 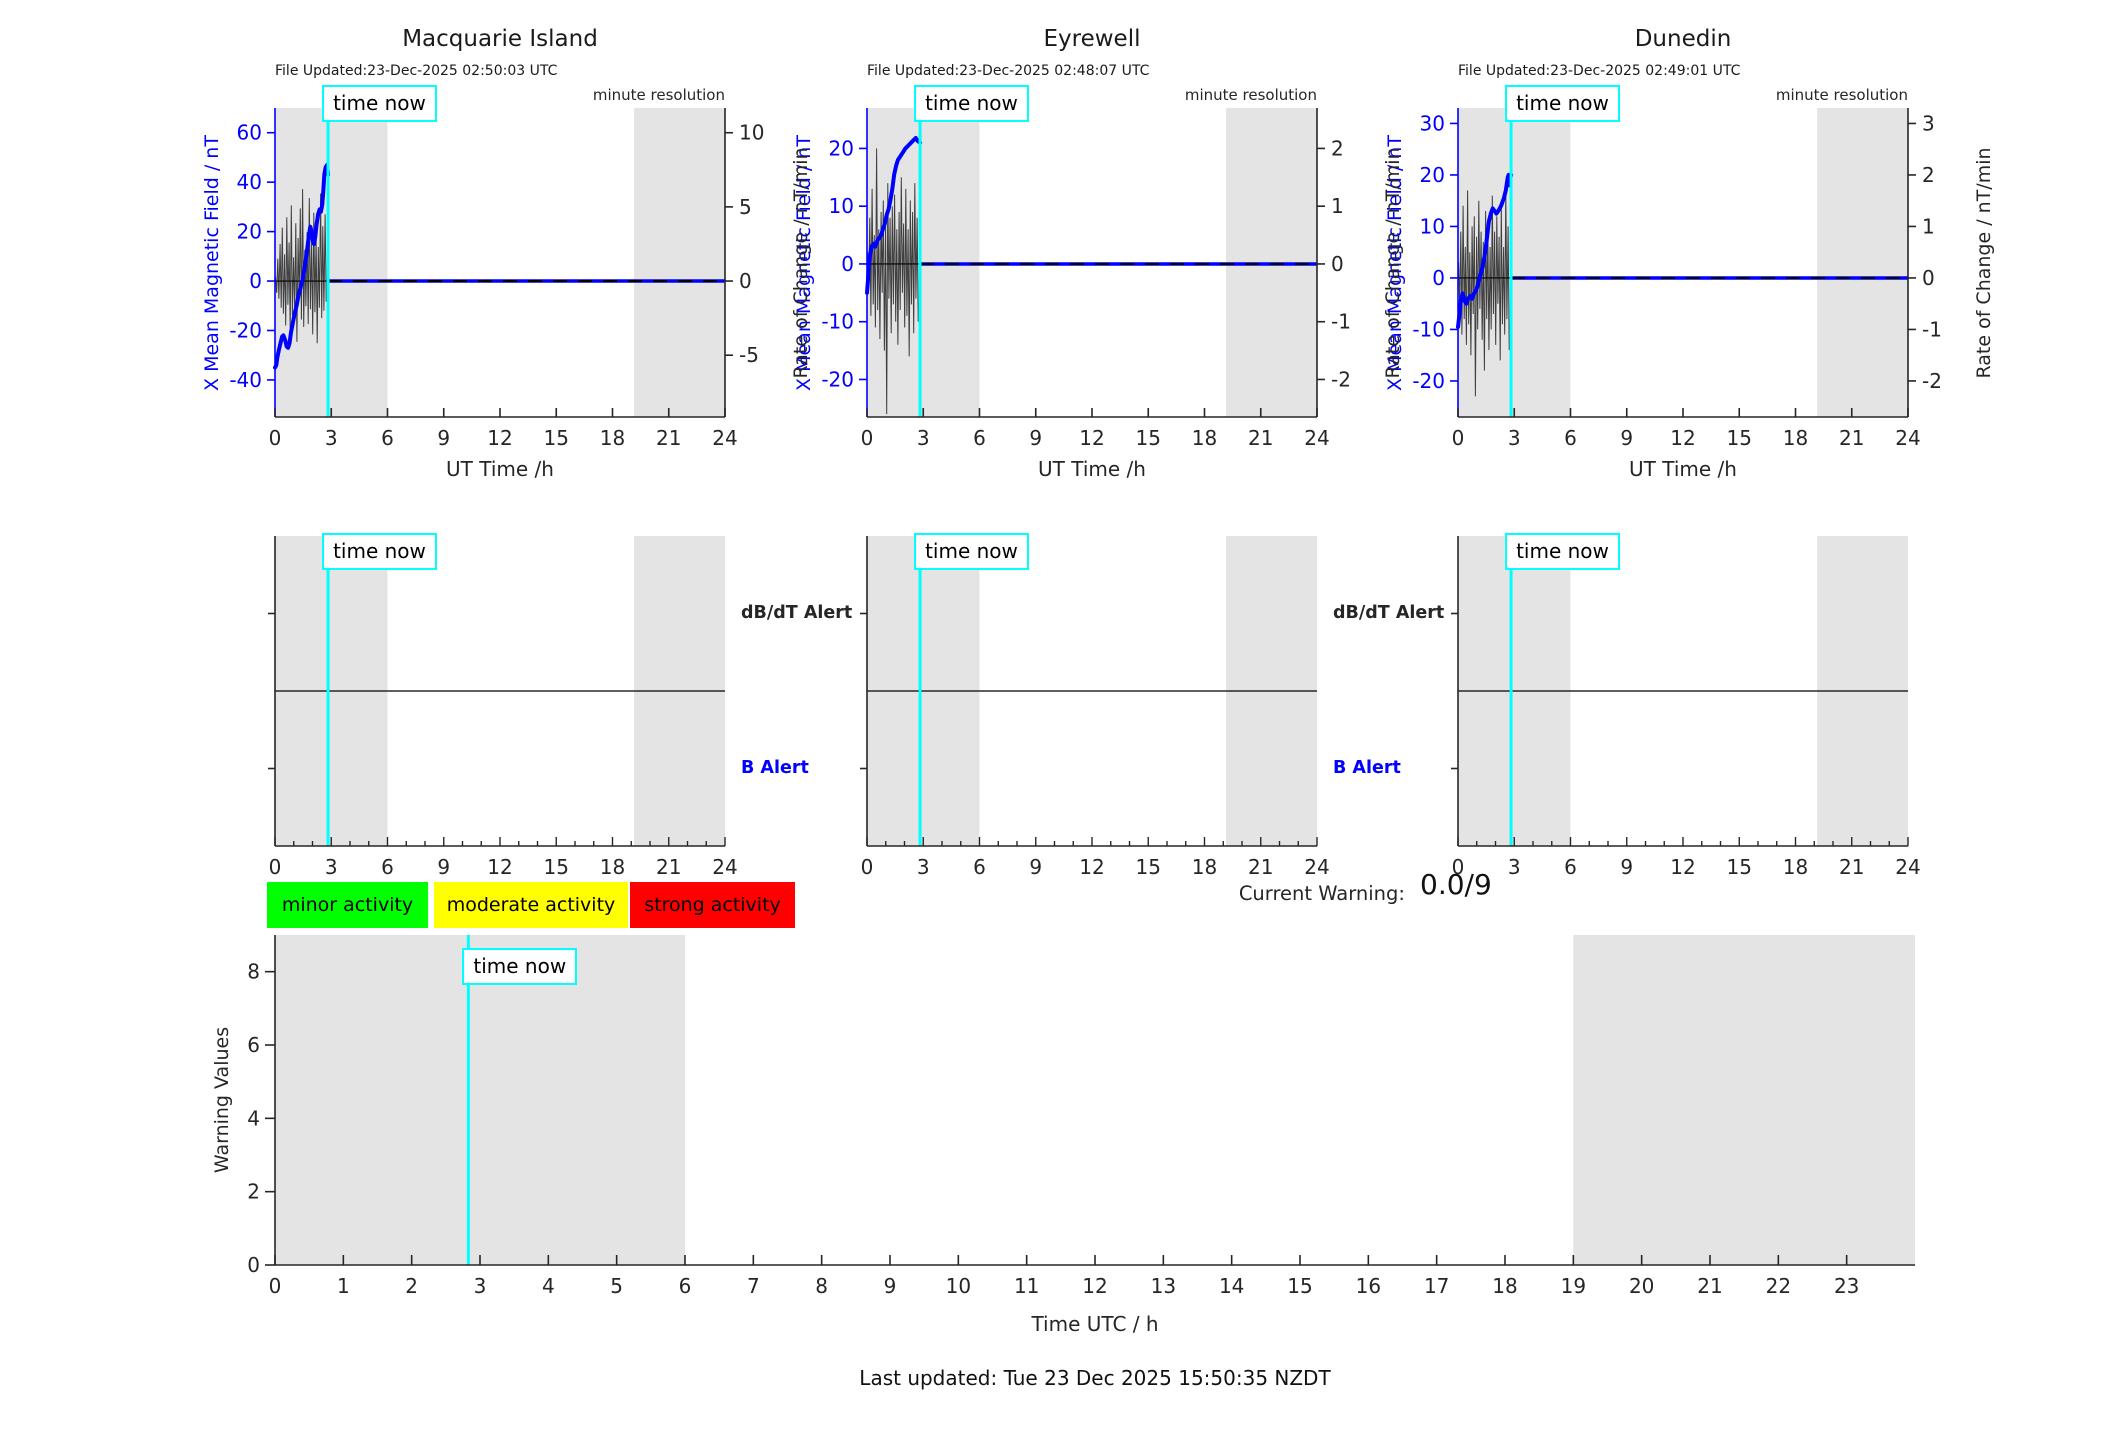 I want to click on y-tick-label: 0, so click(x=253, y=1265).